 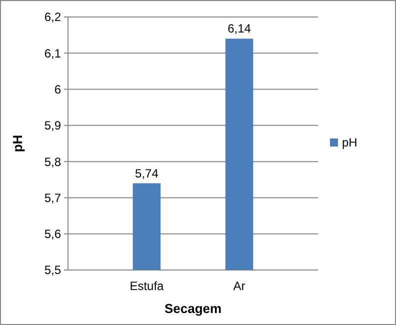 I want to click on y-tick-label: 5,9, so click(x=53, y=125).